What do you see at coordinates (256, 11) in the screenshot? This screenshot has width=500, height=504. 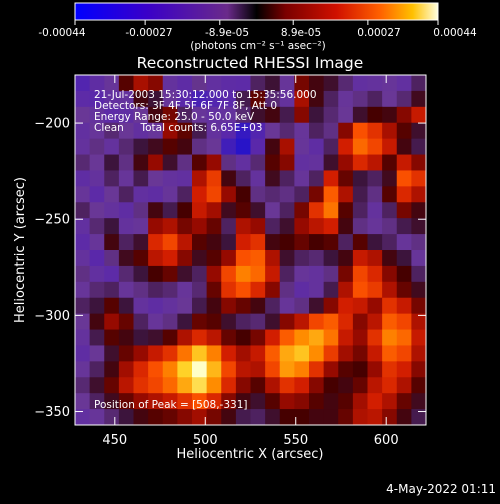 I see `colorbar-gradient` at bounding box center [256, 11].